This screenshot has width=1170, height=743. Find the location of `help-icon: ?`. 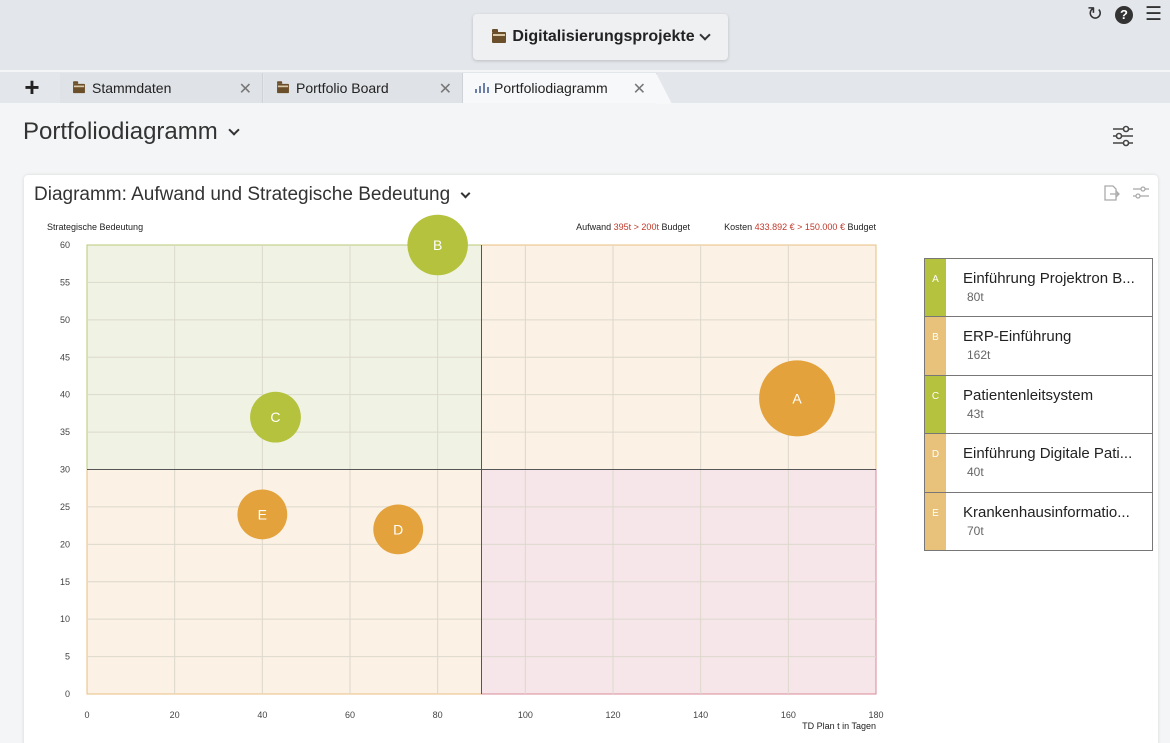

help-icon: ? is located at coordinates (1123, 15).